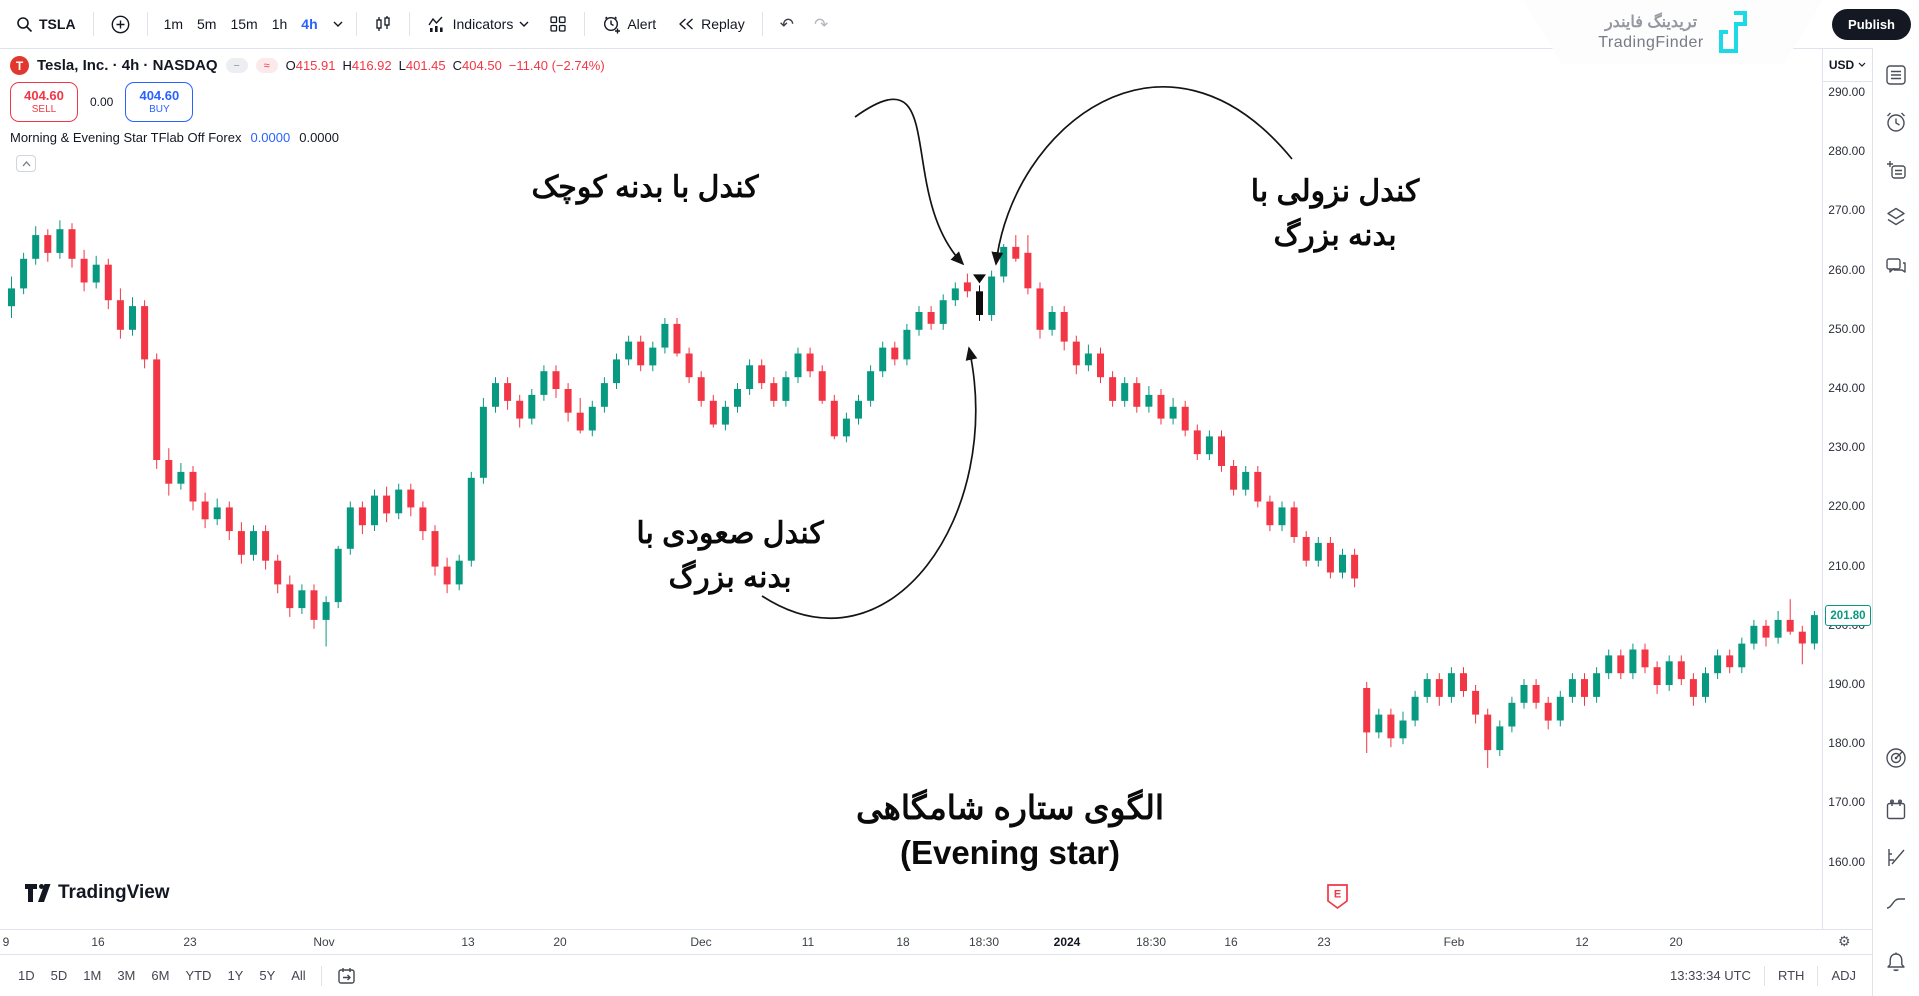  I want to click on price-tick-210.00: 210.00, so click(1846, 565).